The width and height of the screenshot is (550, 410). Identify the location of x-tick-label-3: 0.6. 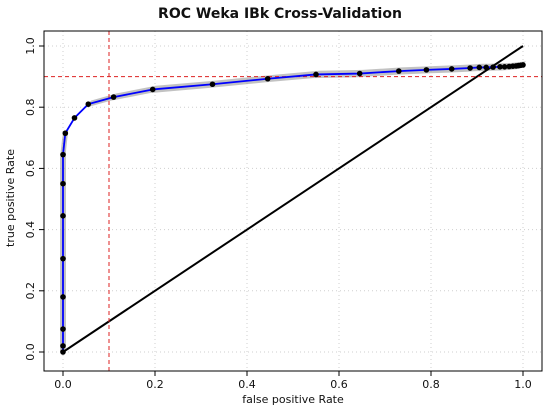
(339, 384).